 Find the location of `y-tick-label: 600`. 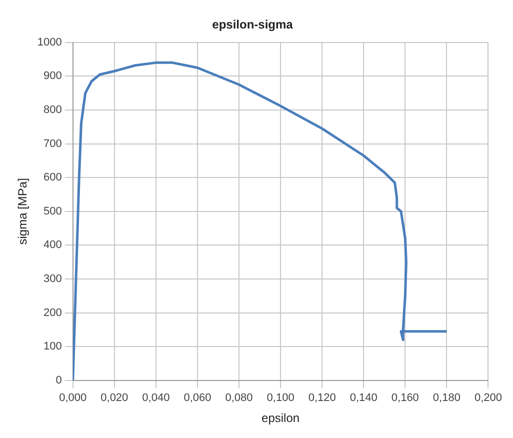

y-tick-label: 600 is located at coordinates (53, 178).